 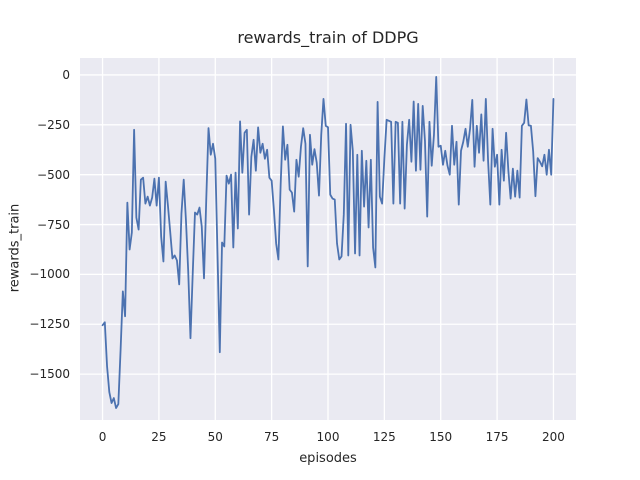 What do you see at coordinates (49, 374) in the screenshot?
I see `y-tick-label-minus-1500: −1500` at bounding box center [49, 374].